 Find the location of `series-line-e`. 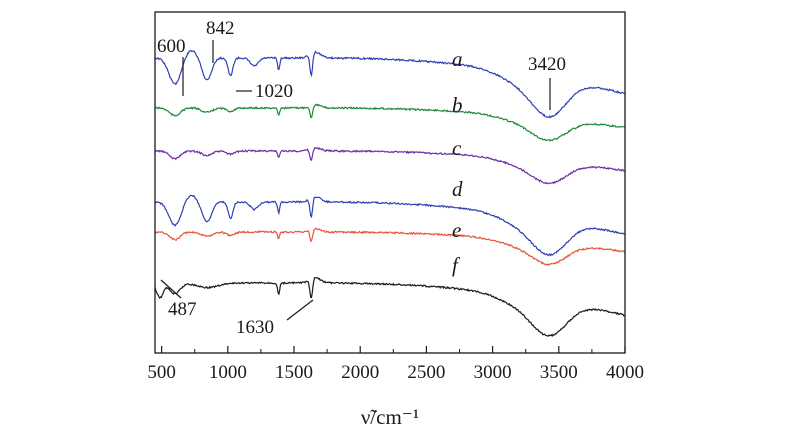

series-line-e is located at coordinates (390, 246).